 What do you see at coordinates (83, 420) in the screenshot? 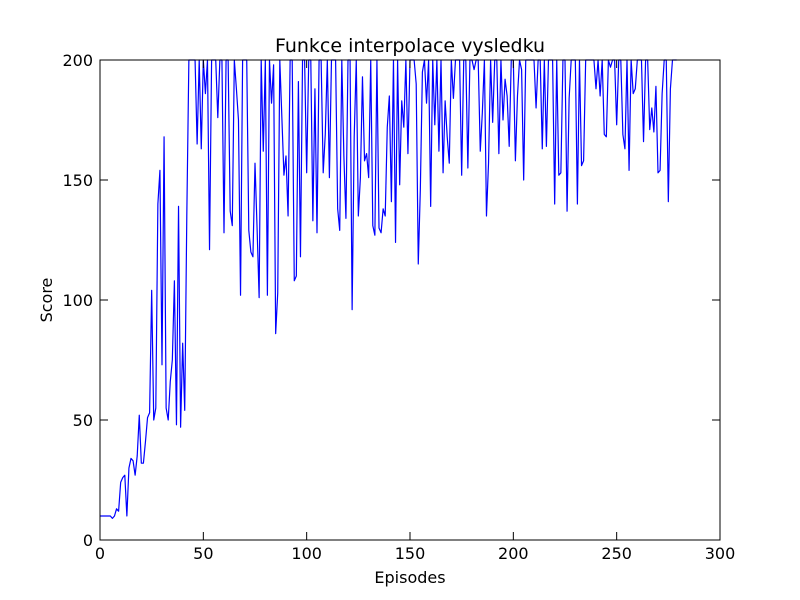
I see `y-tick-label: 50` at bounding box center [83, 420].